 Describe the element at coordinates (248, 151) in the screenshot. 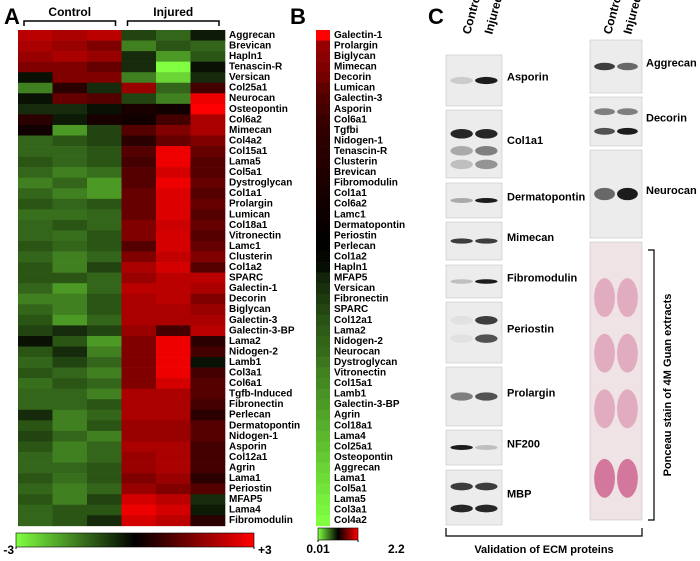

I see `row-label: Col15a1` at that location.